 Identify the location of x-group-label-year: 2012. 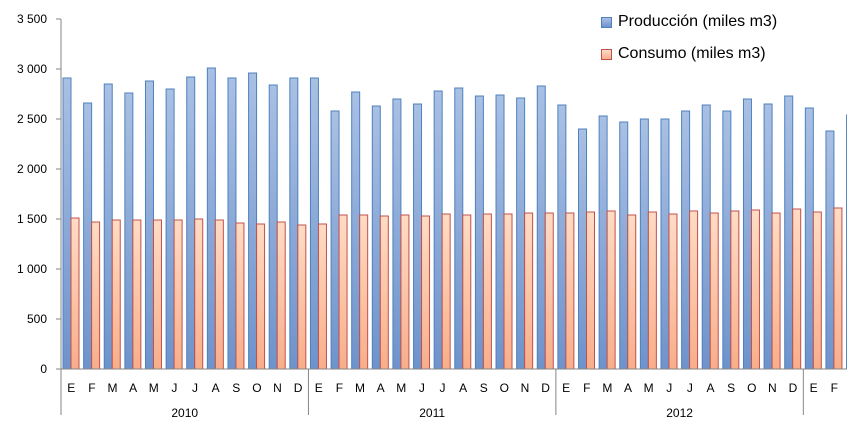
(679, 413).